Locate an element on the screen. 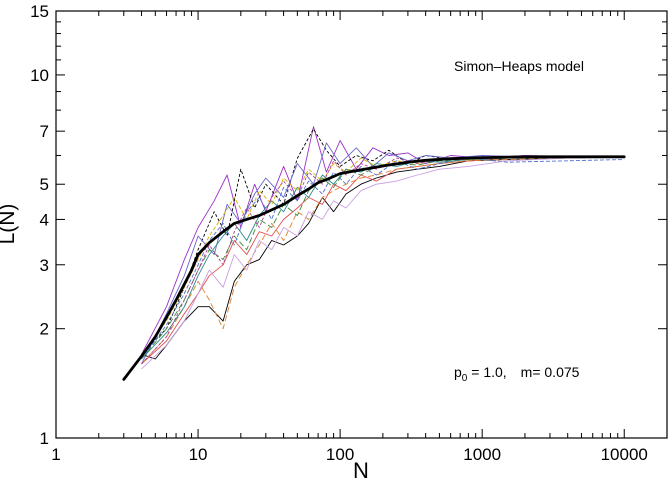  y-tick-label: 3 is located at coordinates (44, 265).